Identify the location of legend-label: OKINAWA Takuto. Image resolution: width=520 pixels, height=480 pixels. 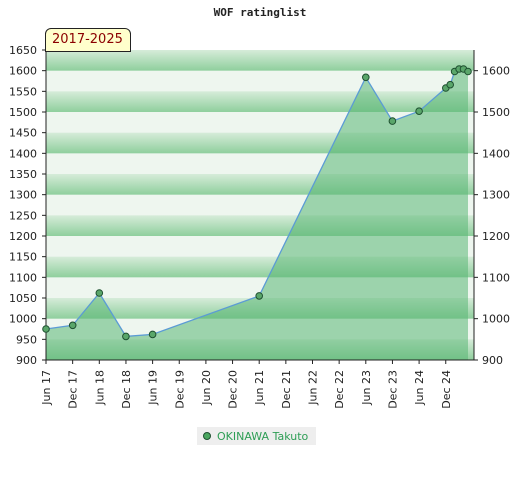
(263, 436).